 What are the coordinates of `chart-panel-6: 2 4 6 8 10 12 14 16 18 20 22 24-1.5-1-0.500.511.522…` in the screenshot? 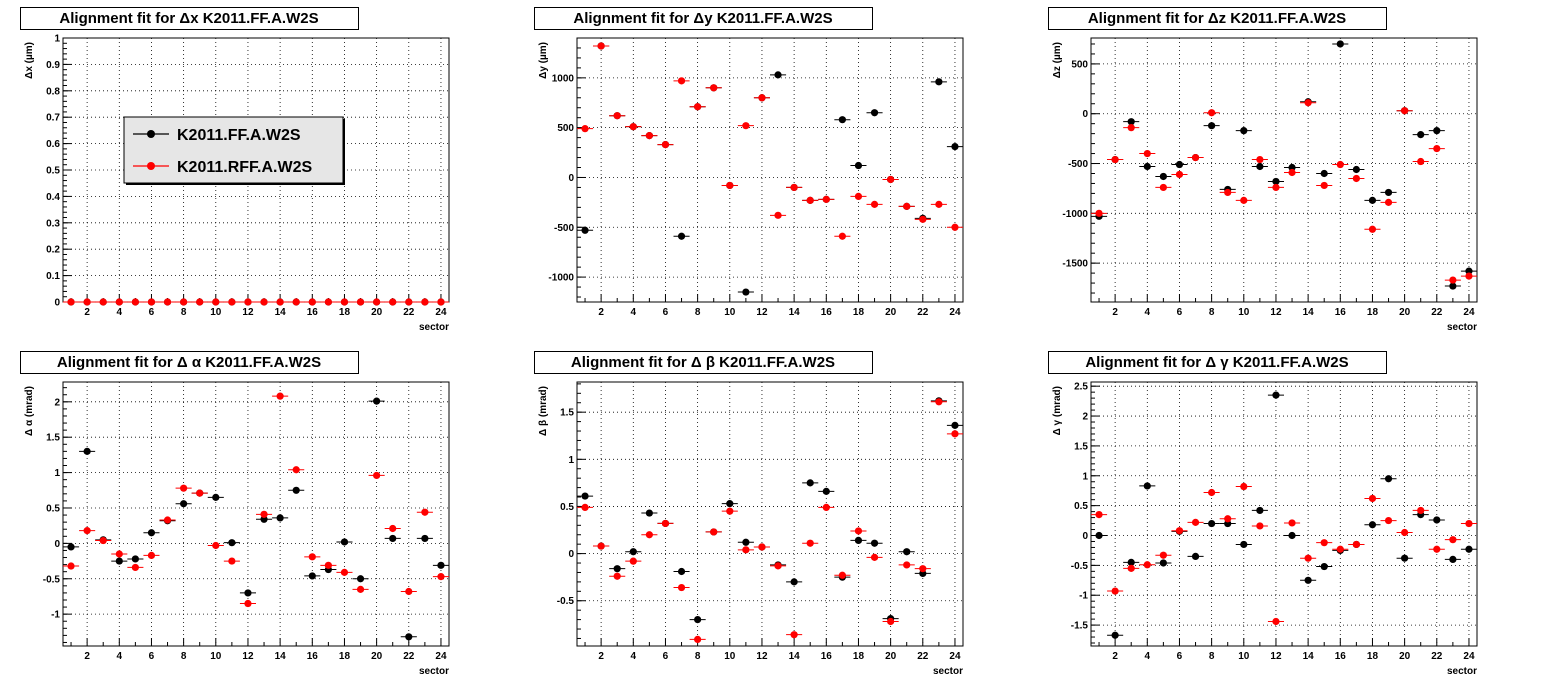 It's located at (1263, 514).